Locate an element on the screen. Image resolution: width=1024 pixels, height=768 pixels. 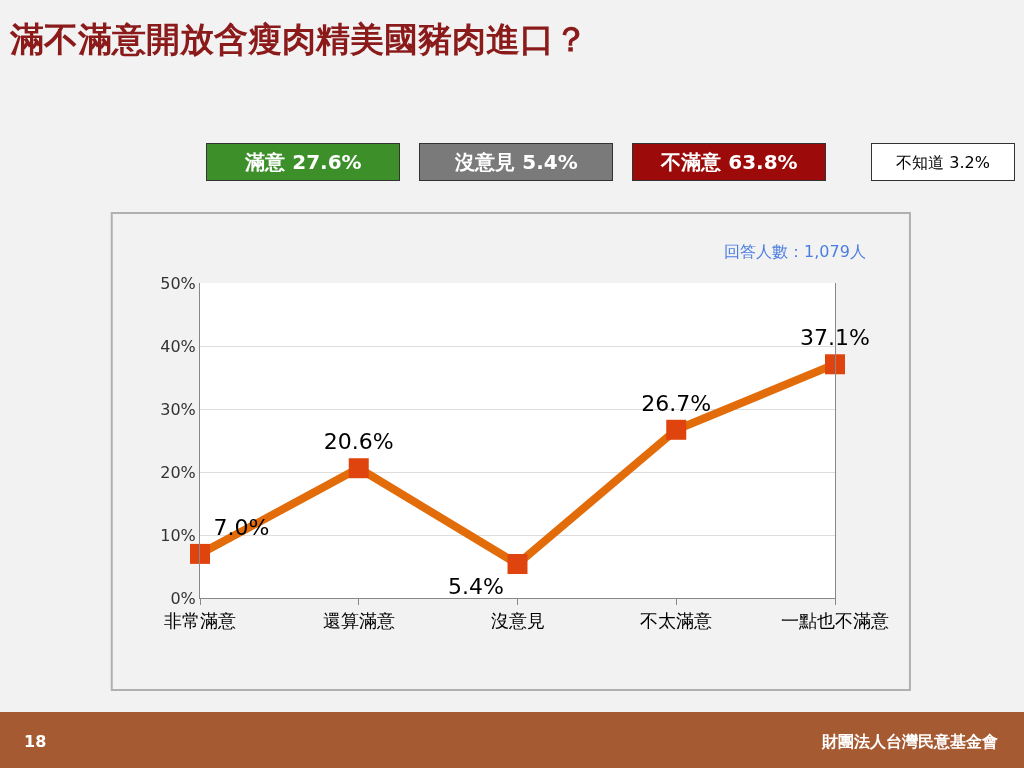
x-tick-label: 一點也不滿意 is located at coordinates (835, 620).